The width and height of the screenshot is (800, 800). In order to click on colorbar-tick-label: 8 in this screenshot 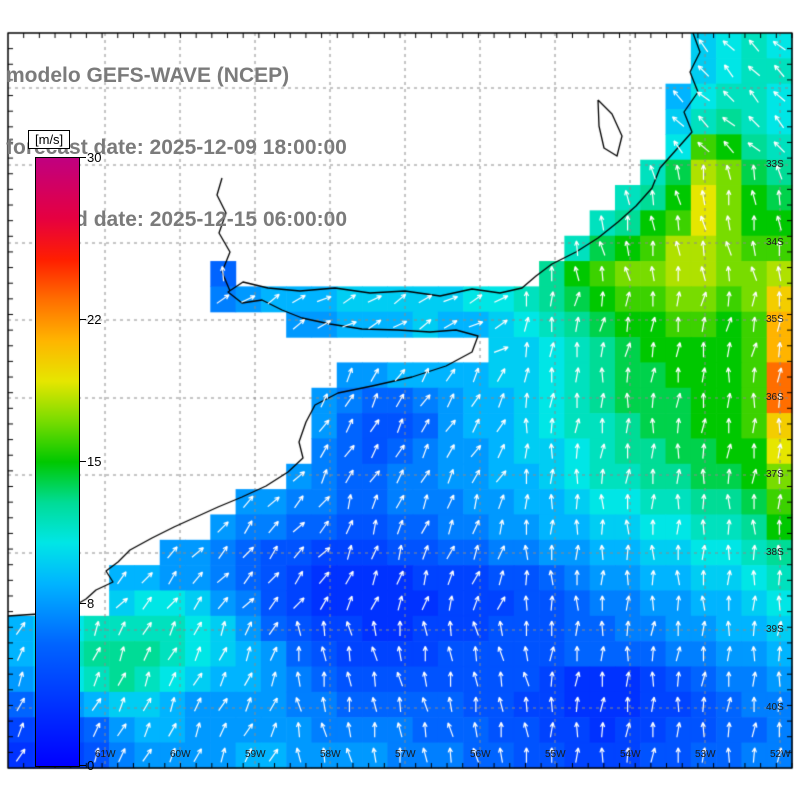, I will do `click(91, 603)`.